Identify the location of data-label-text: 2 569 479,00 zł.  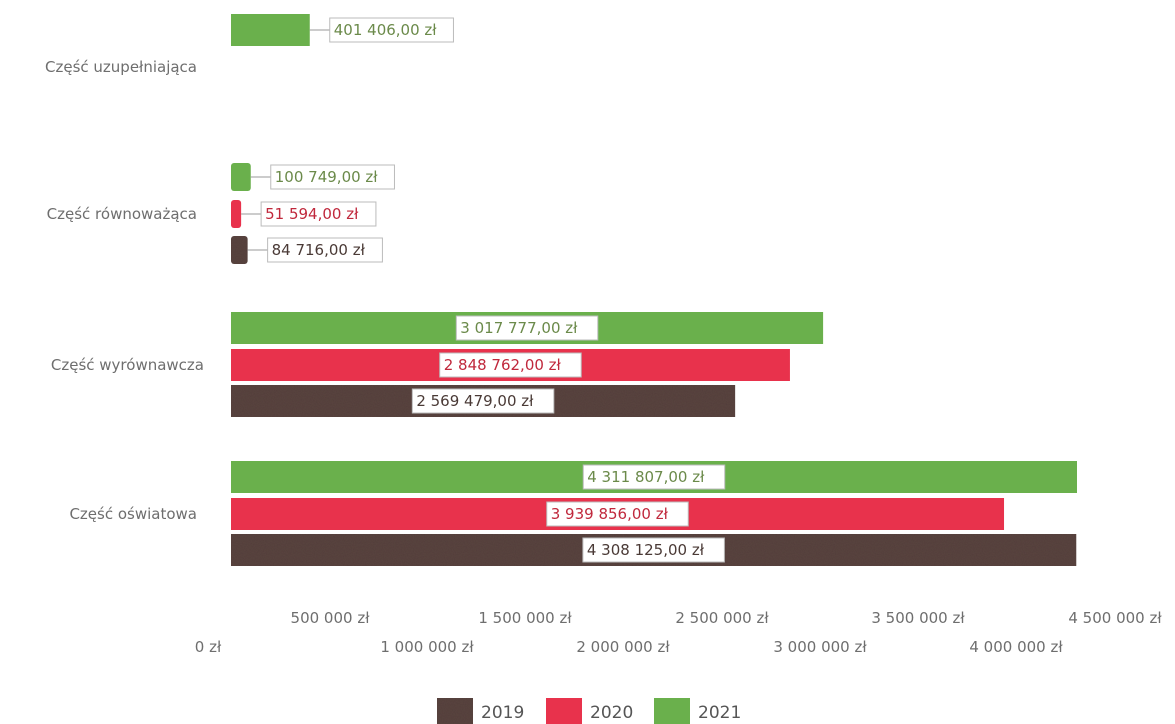
(475, 401).